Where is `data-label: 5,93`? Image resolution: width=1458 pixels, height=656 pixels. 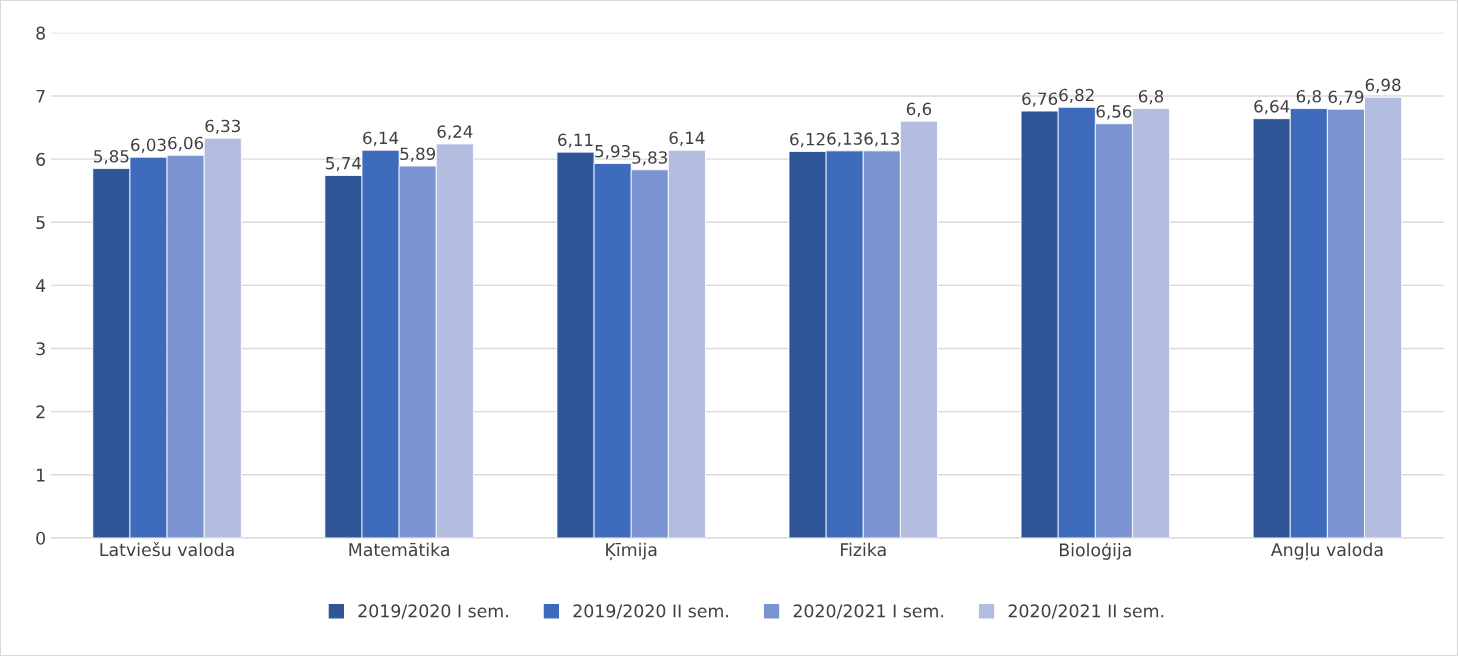
data-label: 5,93 is located at coordinates (612, 152).